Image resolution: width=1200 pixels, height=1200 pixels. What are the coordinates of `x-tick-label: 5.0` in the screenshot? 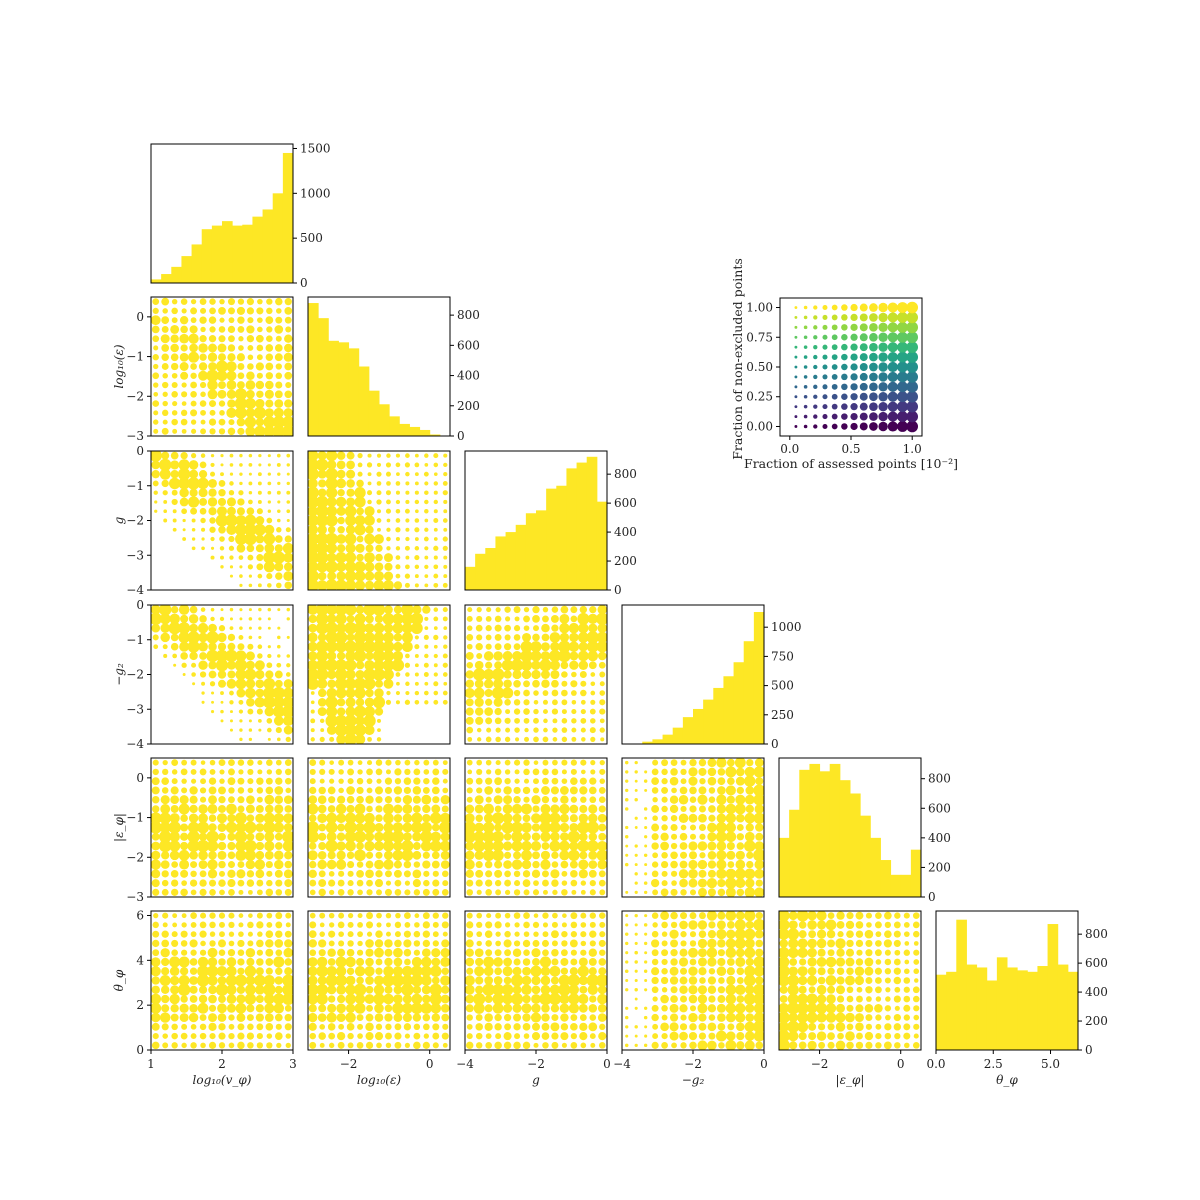 It's located at (1050, 1064).